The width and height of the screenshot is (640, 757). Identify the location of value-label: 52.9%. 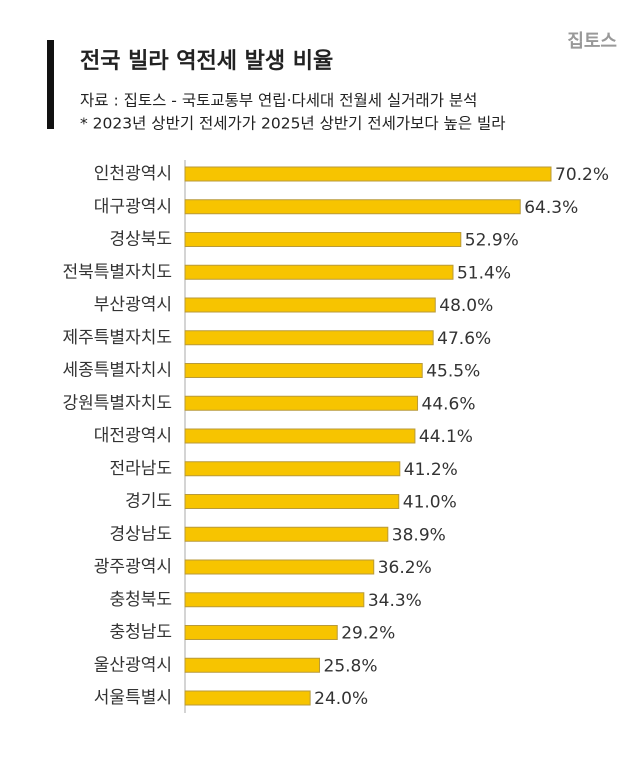
(492, 241).